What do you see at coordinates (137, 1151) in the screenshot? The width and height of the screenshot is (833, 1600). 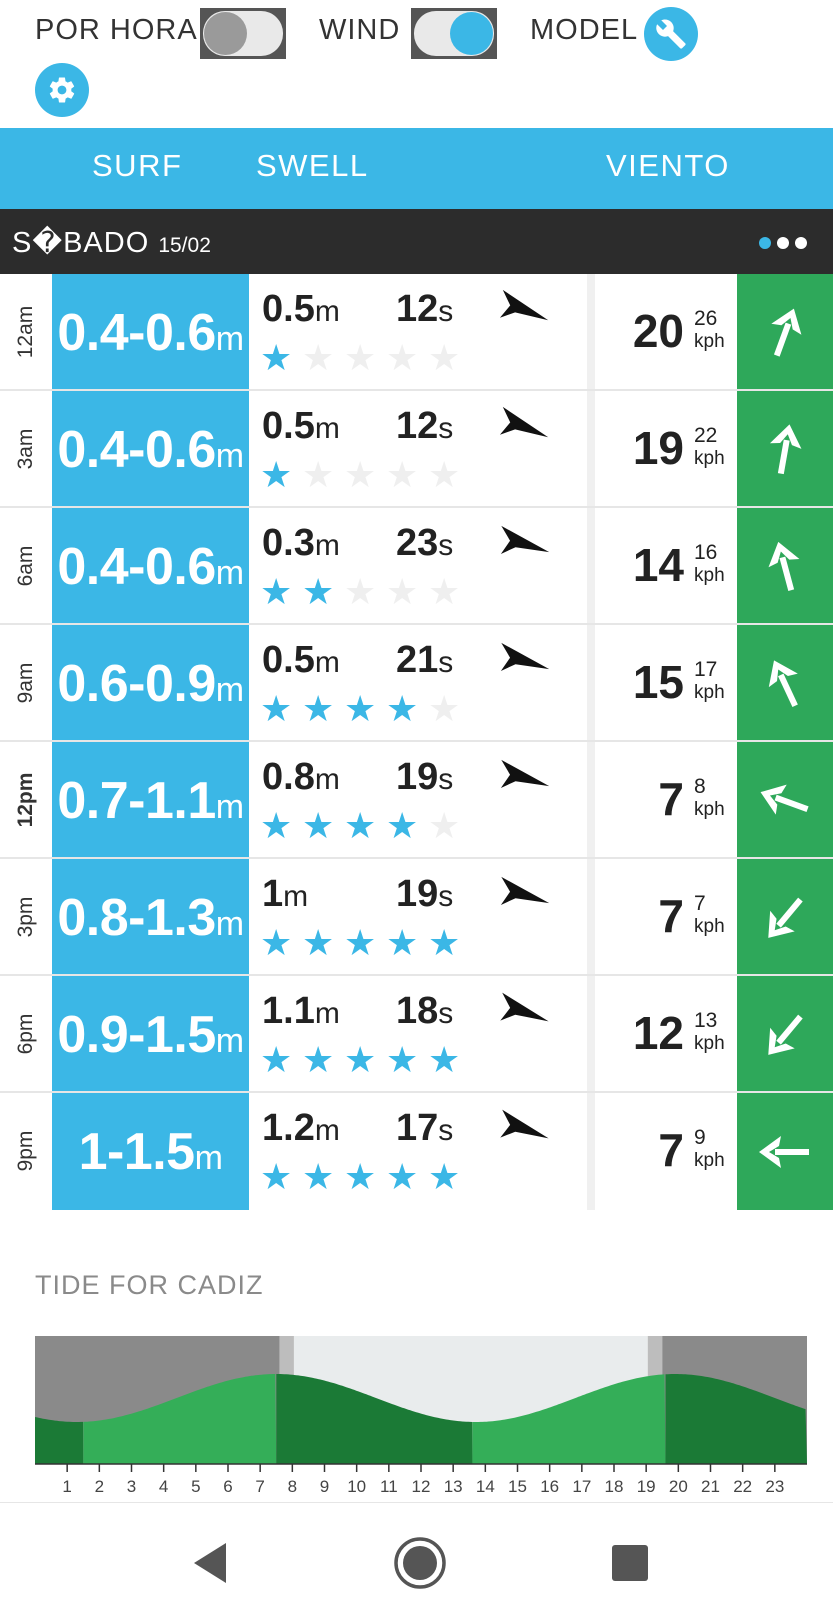 I see `surf-height-value: 1-1.5` at bounding box center [137, 1151].